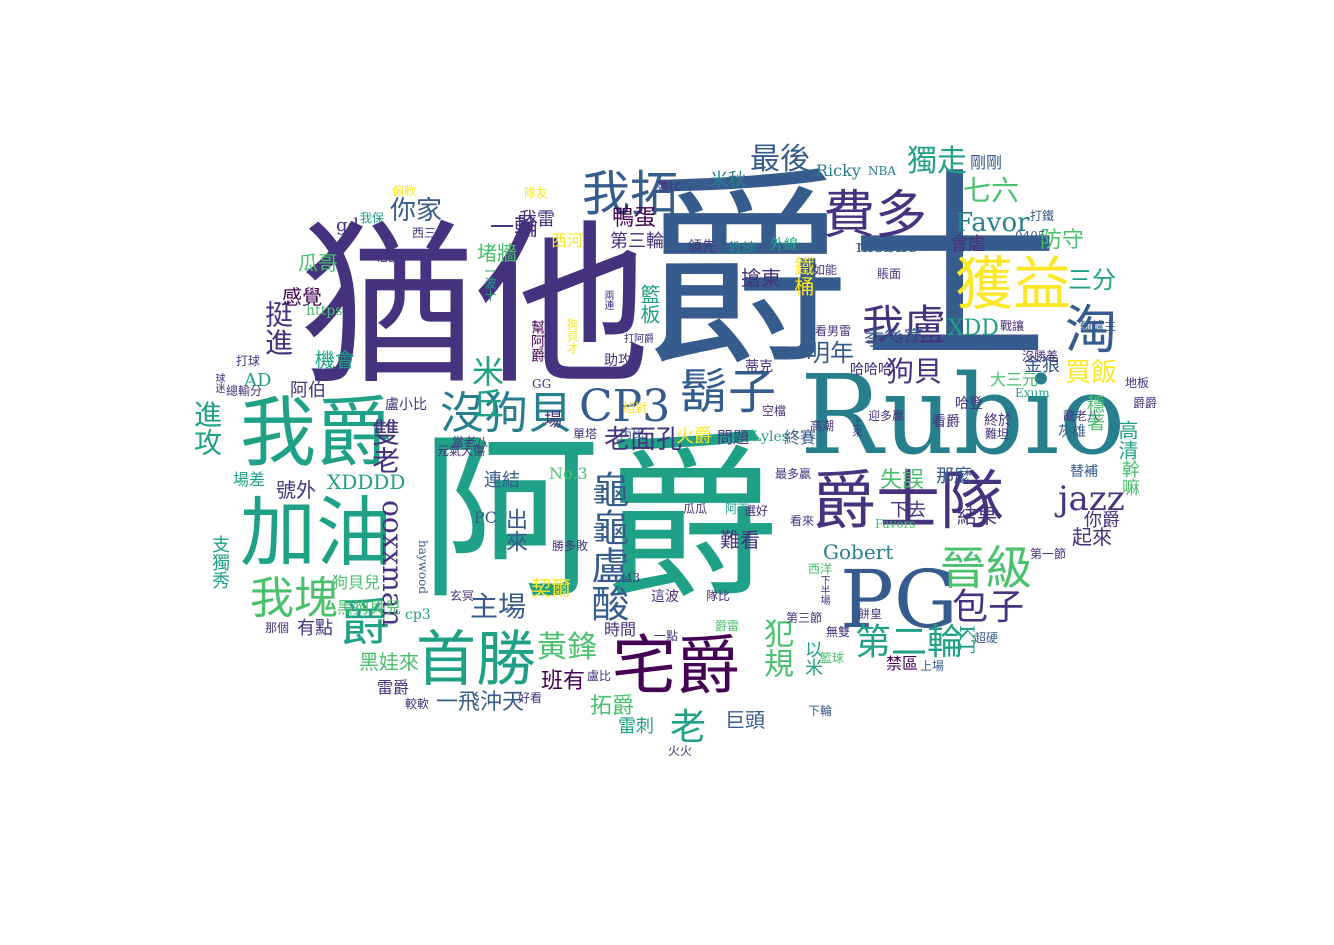 The image size is (1334, 945). I want to click on word-luojue2: 幫阿爵, so click(537, 341).